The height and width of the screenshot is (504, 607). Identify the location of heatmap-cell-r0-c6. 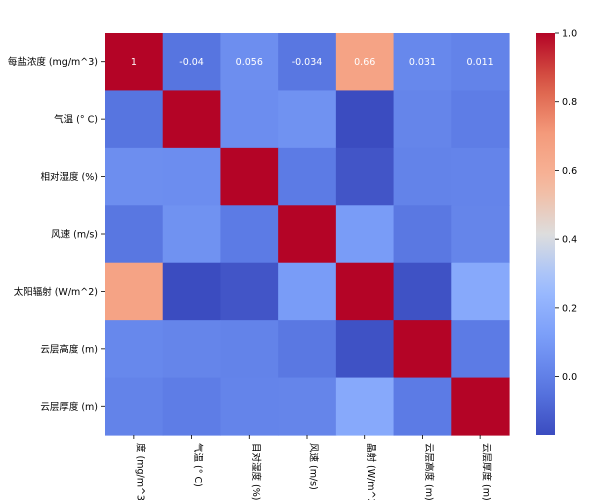
(480, 62).